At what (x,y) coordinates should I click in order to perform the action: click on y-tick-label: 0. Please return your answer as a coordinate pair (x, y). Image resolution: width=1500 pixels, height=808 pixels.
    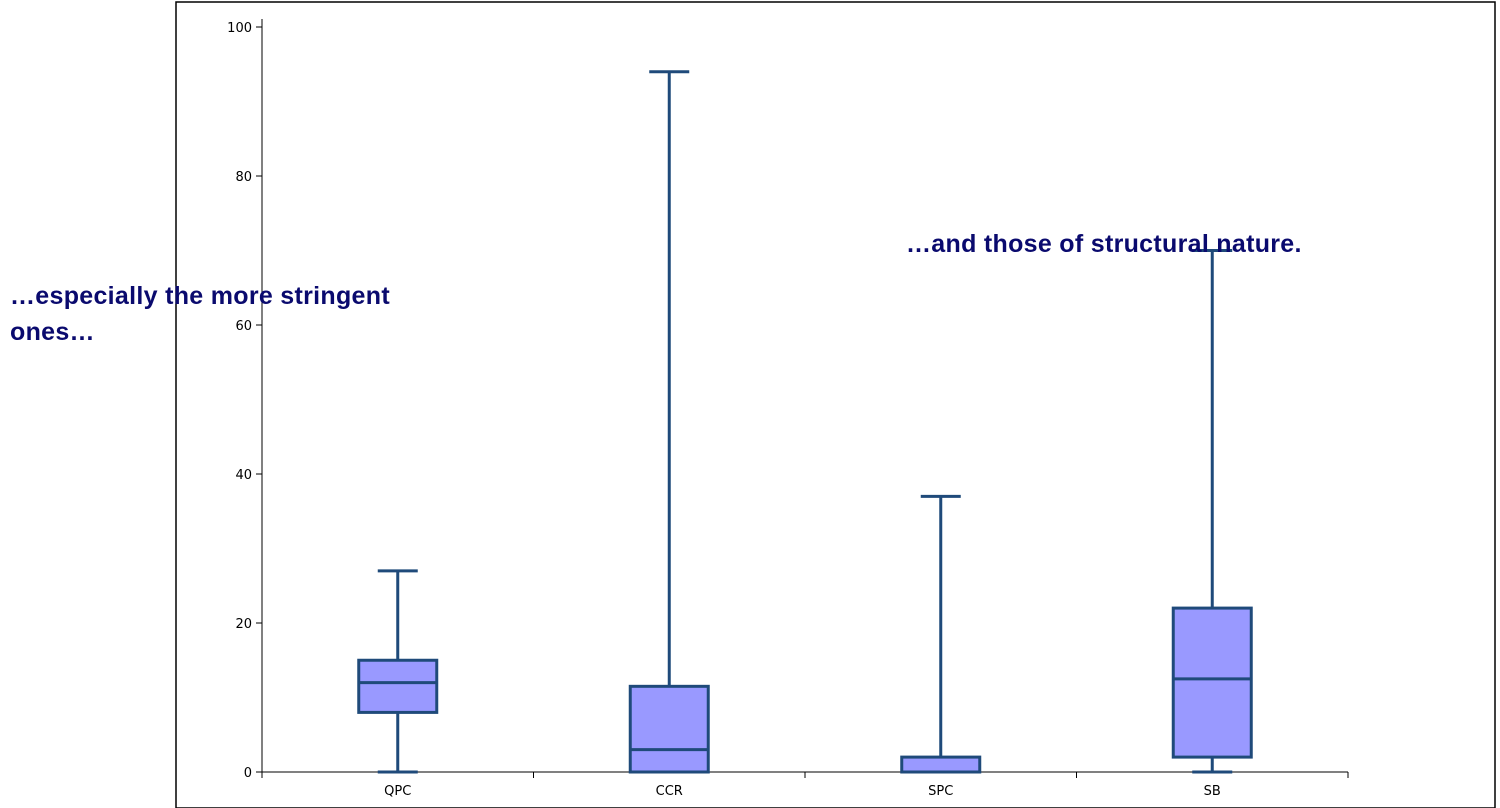
    Looking at the image, I should click on (248, 773).